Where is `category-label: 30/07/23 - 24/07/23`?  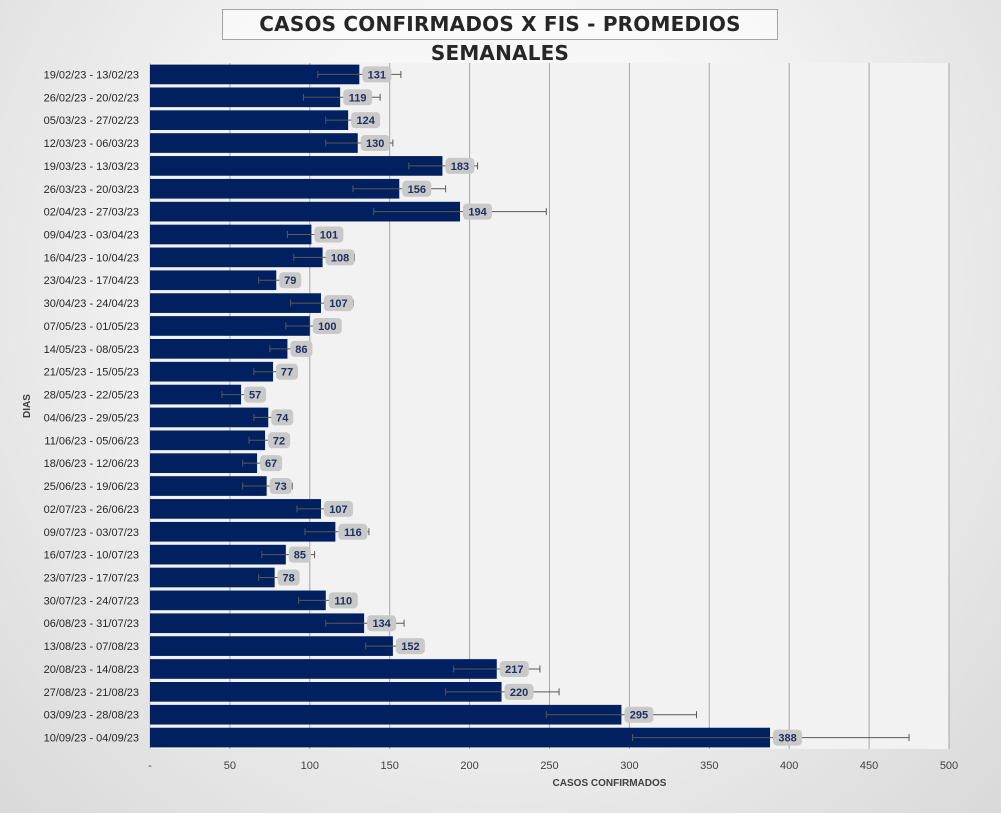 category-label: 30/07/23 - 24/07/23 is located at coordinates (91, 601).